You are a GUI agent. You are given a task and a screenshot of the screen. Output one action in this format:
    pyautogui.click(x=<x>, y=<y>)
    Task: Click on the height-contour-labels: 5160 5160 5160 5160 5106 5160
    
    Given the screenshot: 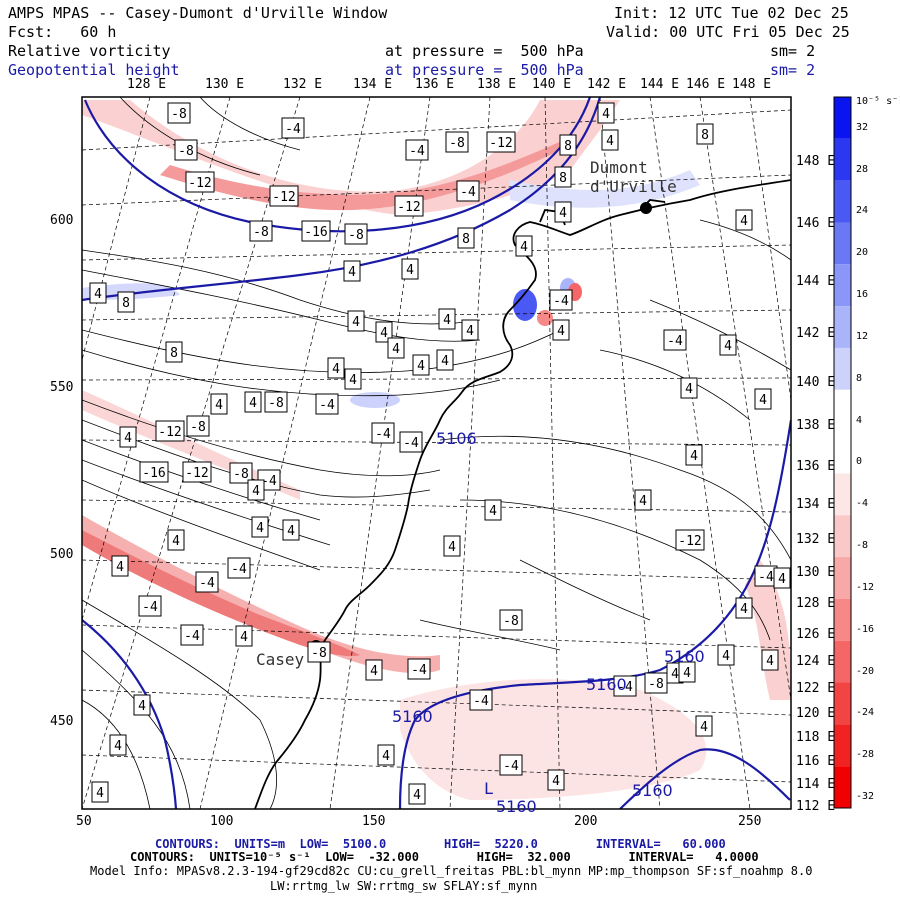 What is the action you would take?
    pyautogui.click(x=548, y=622)
    